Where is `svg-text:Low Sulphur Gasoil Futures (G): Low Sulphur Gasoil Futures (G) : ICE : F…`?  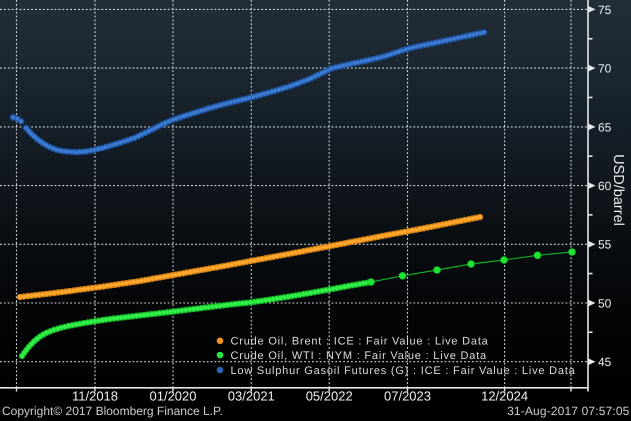 svg-text:Low Sulphur Gasoil Futures (G): Low Sulphur Gasoil Futures (G) : ICE : F… is located at coordinates (403, 371).